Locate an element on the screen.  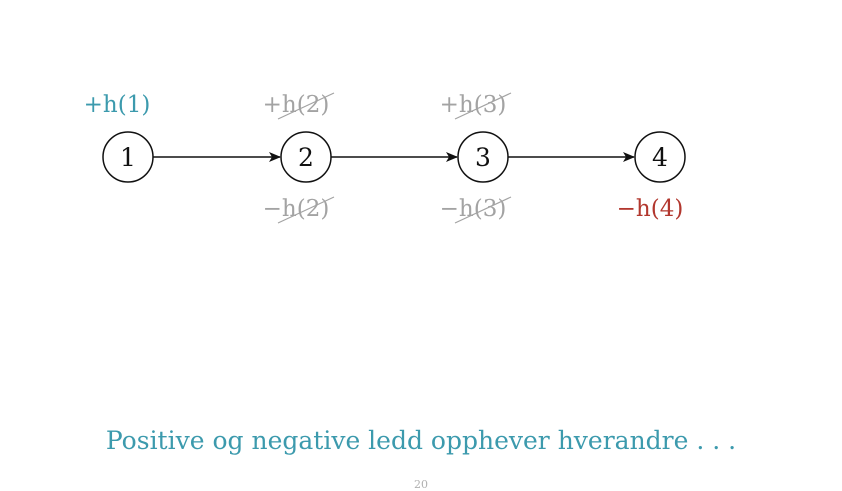
term-plus-h2: +h(2) is located at coordinates (296, 105).